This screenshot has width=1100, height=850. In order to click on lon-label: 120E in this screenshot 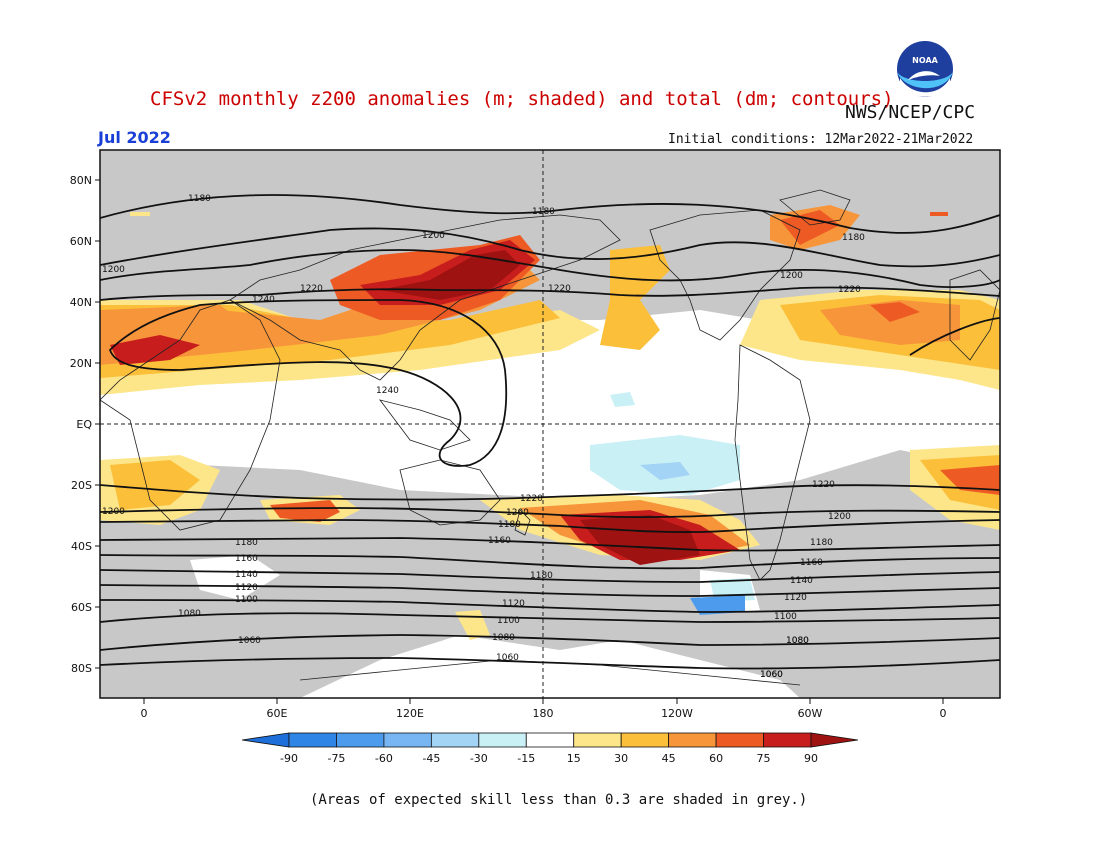, I will do `click(410, 713)`.